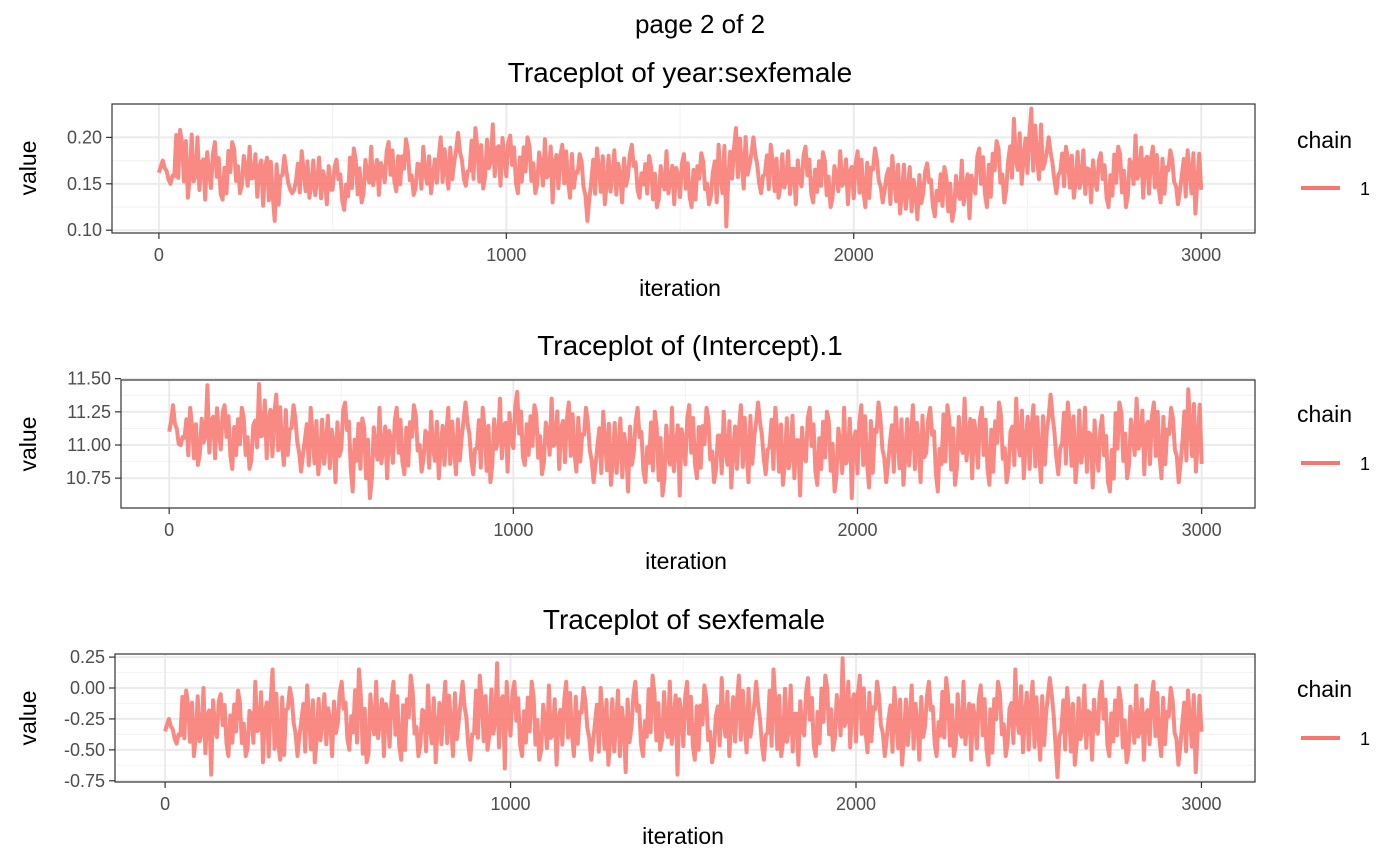  What do you see at coordinates (88, 478) in the screenshot?
I see `y-tick-label: 10.75` at bounding box center [88, 478].